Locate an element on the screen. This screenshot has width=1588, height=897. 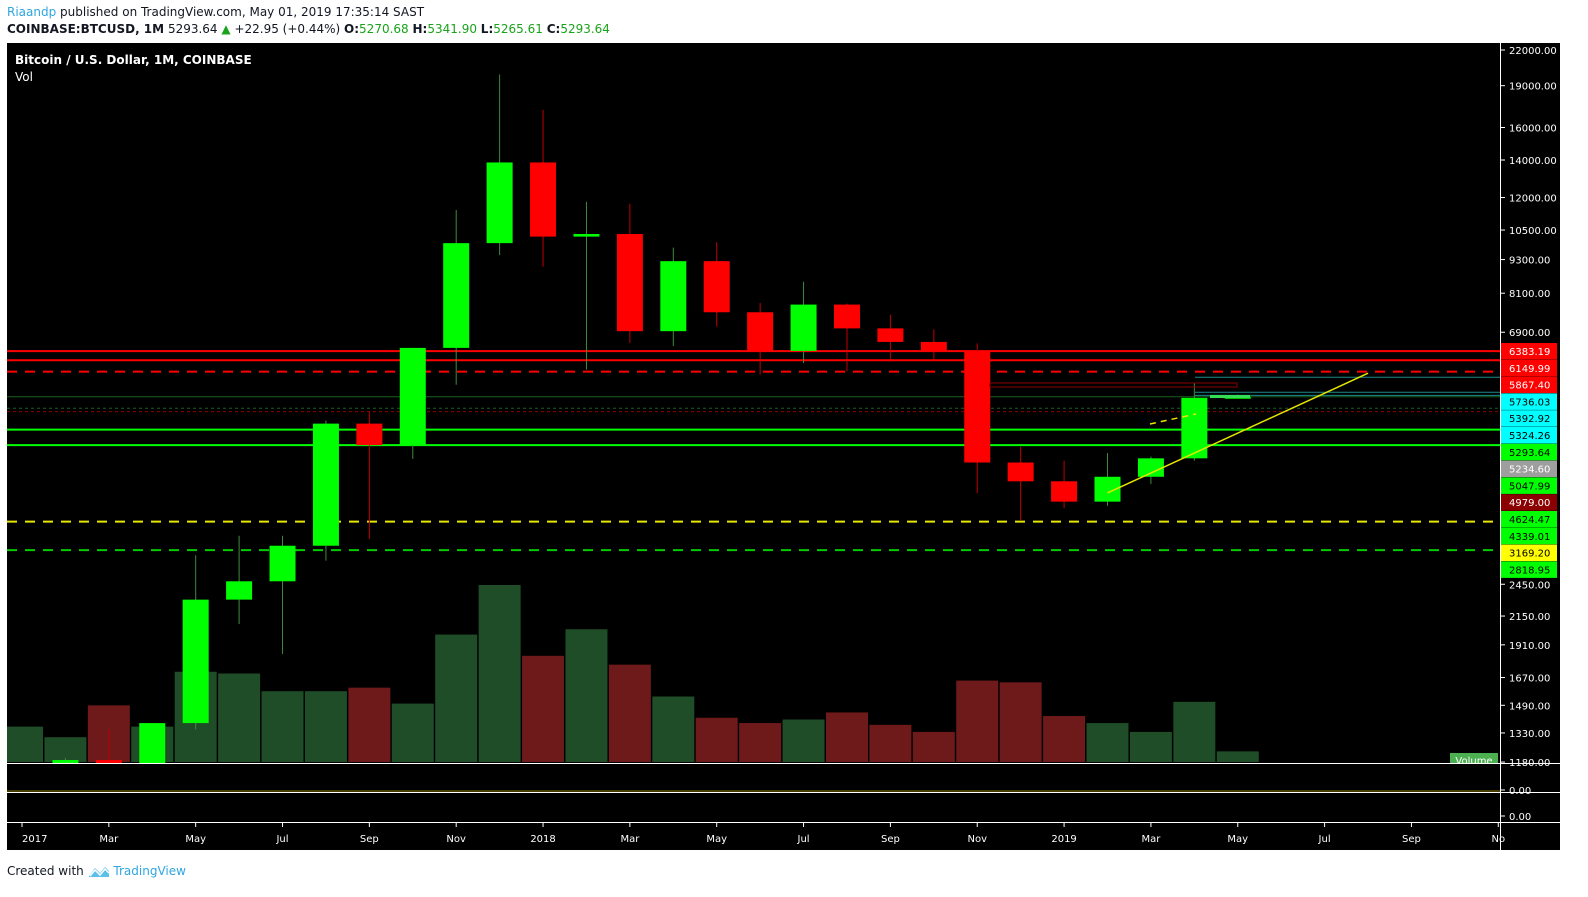
level-label: 5324.26 is located at coordinates (1529, 436).